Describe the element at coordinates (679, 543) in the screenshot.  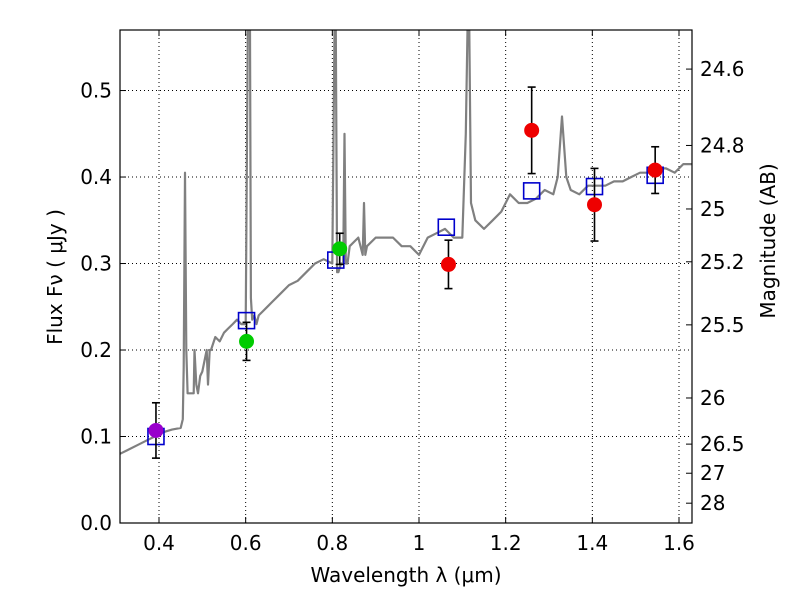
I see `x-tick-label: 1.6` at that location.